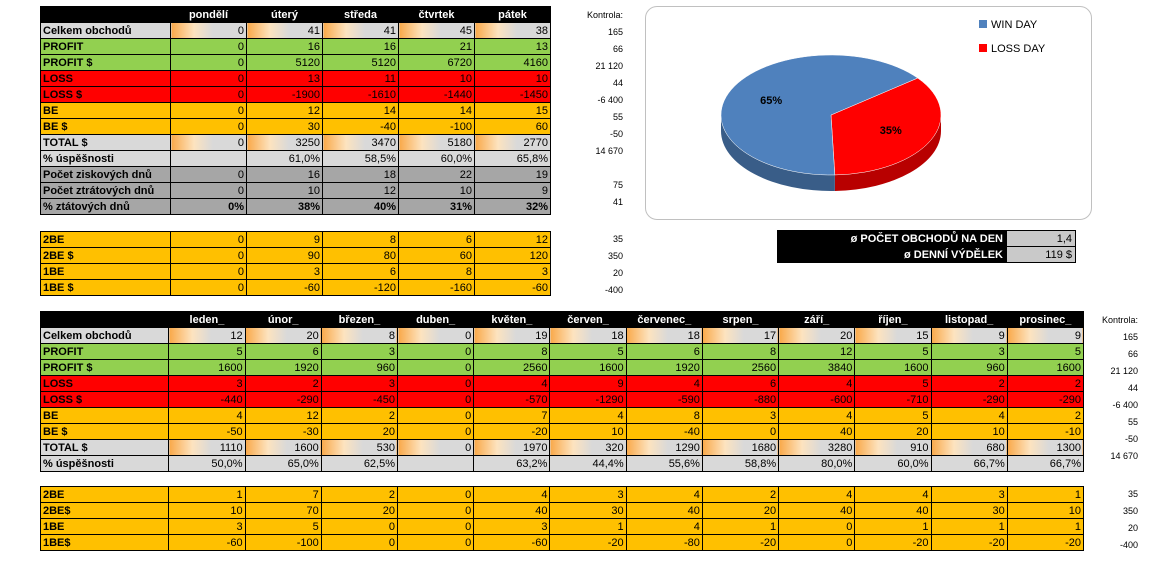  What do you see at coordinates (436, 174) in the screenshot?
I see `data-cell: 22` at bounding box center [436, 174].